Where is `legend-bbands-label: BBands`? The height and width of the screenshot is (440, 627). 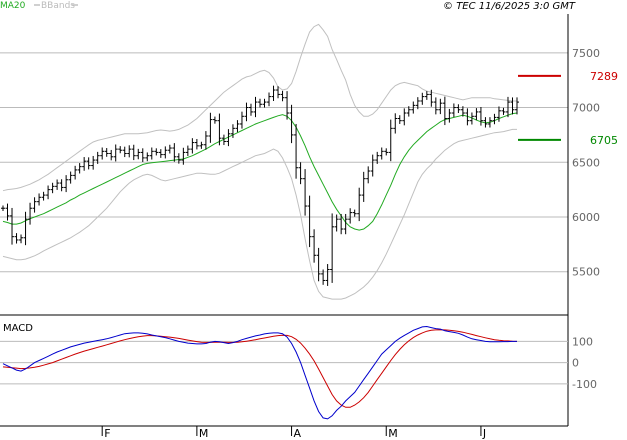 legend-bbands-label: BBands is located at coordinates (58, 6).